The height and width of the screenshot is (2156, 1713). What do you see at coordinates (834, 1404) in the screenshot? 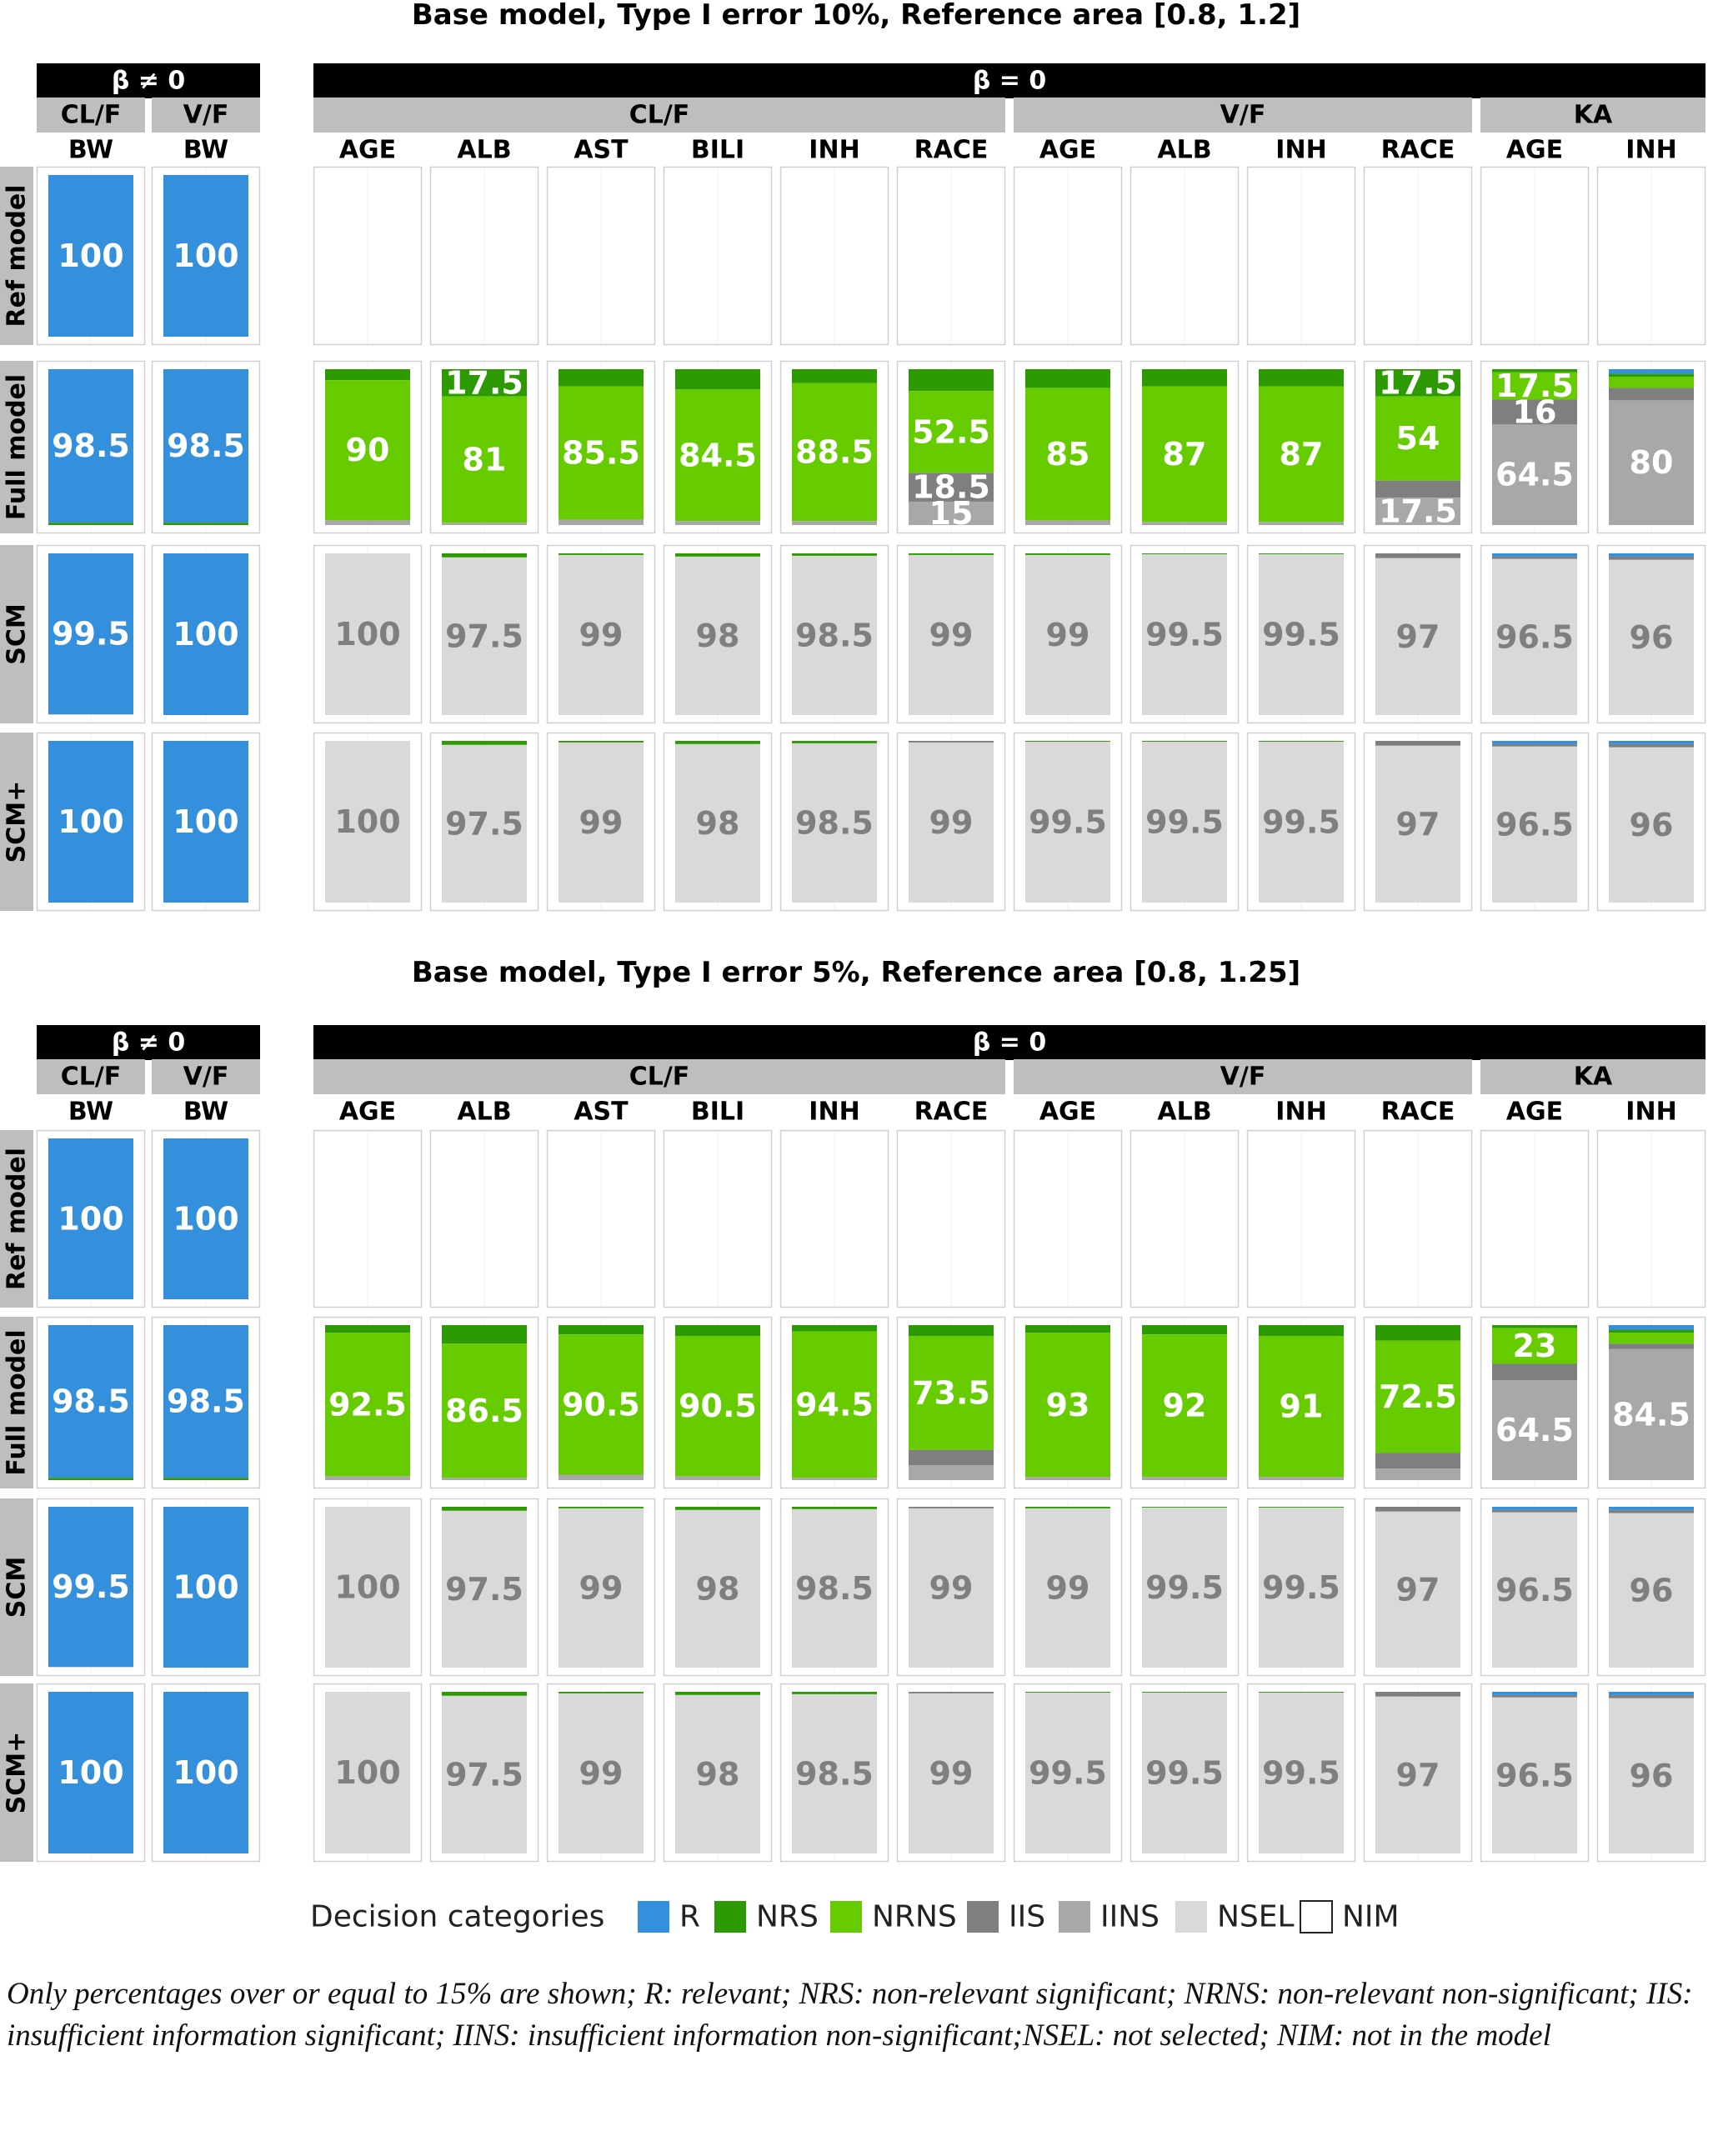
I see `data-label: 94.5` at bounding box center [834, 1404].